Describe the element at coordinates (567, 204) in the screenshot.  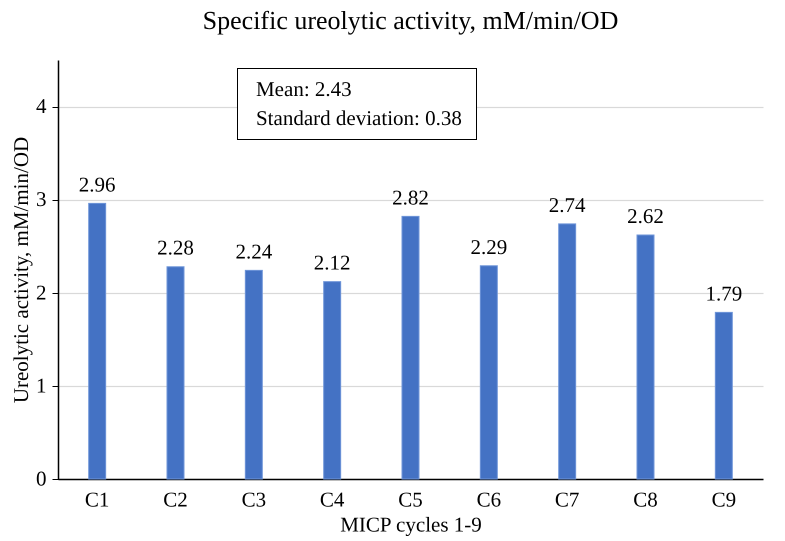
I see `data-label: 2.74` at that location.